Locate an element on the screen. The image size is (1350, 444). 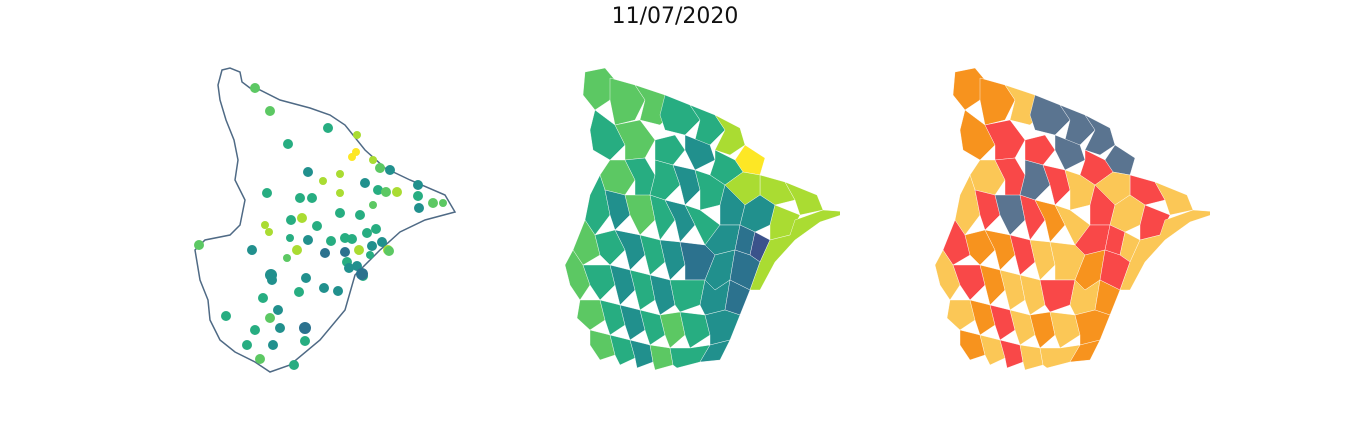
figure-title: 11/07/2020 is located at coordinates (675, 16).